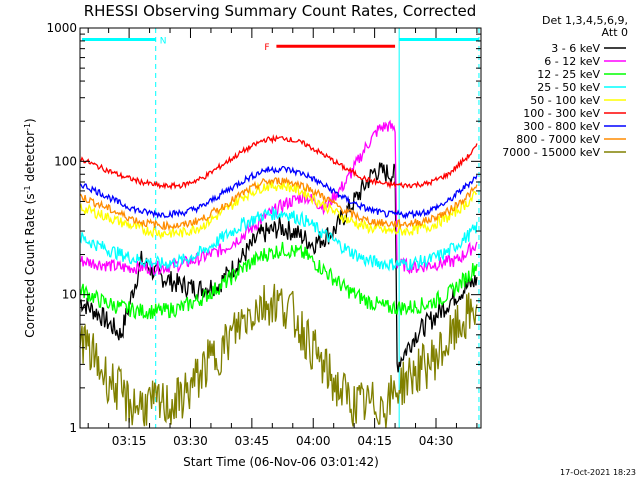  Describe the element at coordinates (615, 32) in the screenshot. I see `legend-header-1: Att 0` at that location.